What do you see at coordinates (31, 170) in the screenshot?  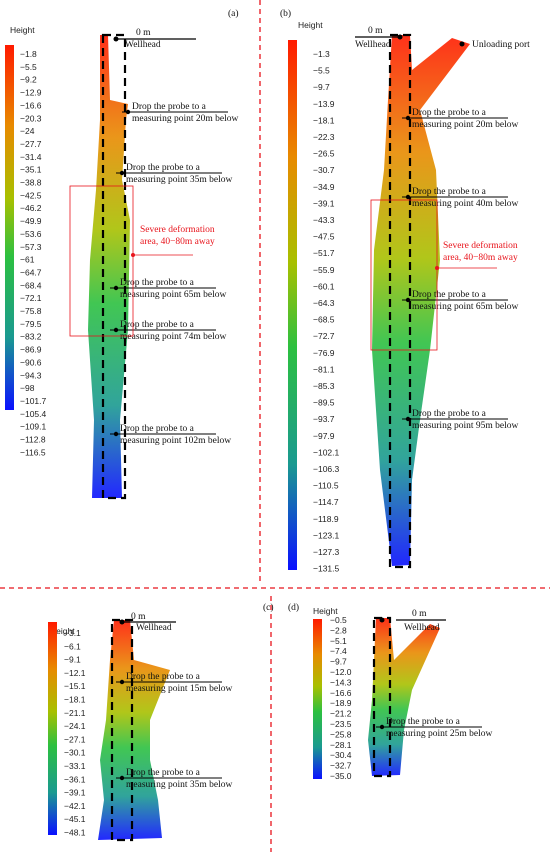 I see `scale-label: −35.1` at bounding box center [31, 170].